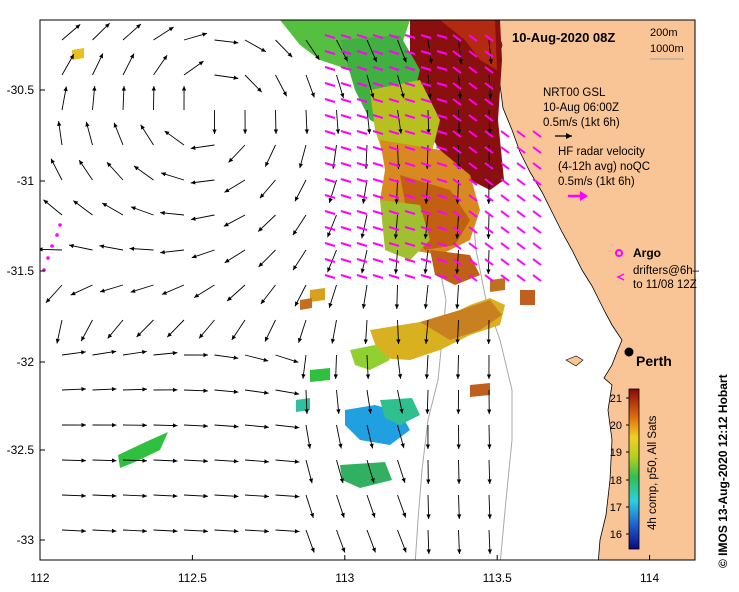 The height and width of the screenshot is (592, 739). I want to click on radar-legend-line2: (4-12h avg) noQC, so click(604, 167).